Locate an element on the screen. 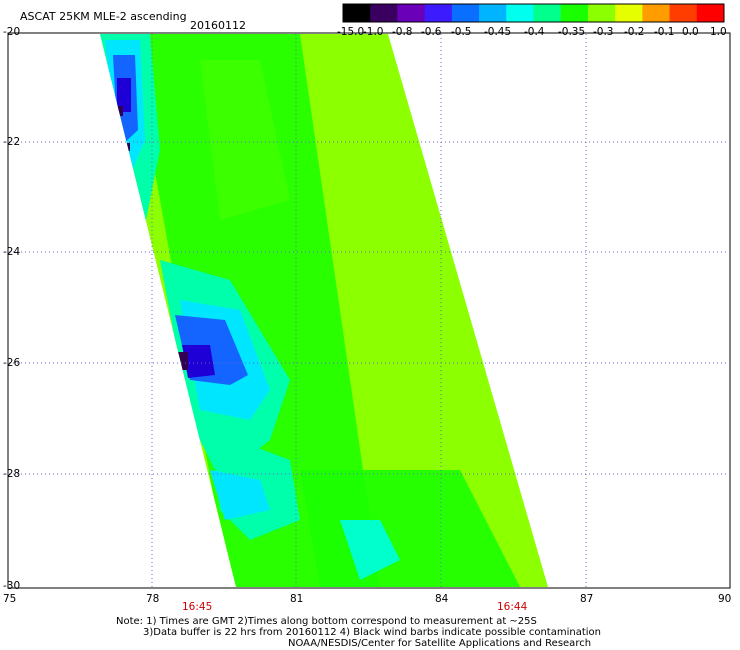  swath-time-label: 16:45 is located at coordinates (197, 607).